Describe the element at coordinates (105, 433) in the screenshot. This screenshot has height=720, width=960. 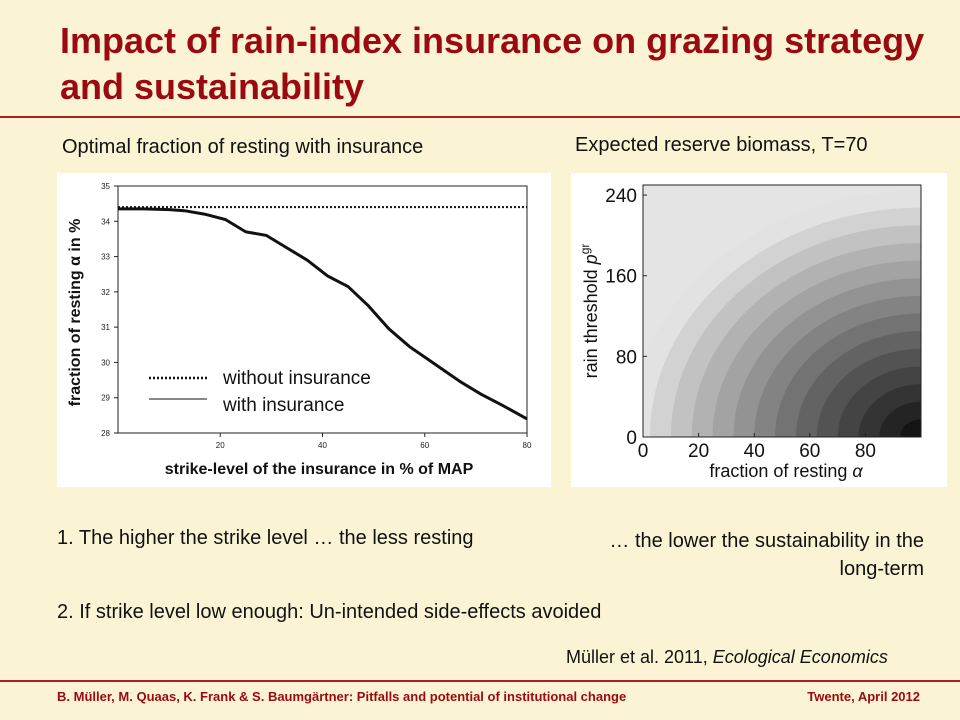
I see `y-tick-label: 28` at that location.